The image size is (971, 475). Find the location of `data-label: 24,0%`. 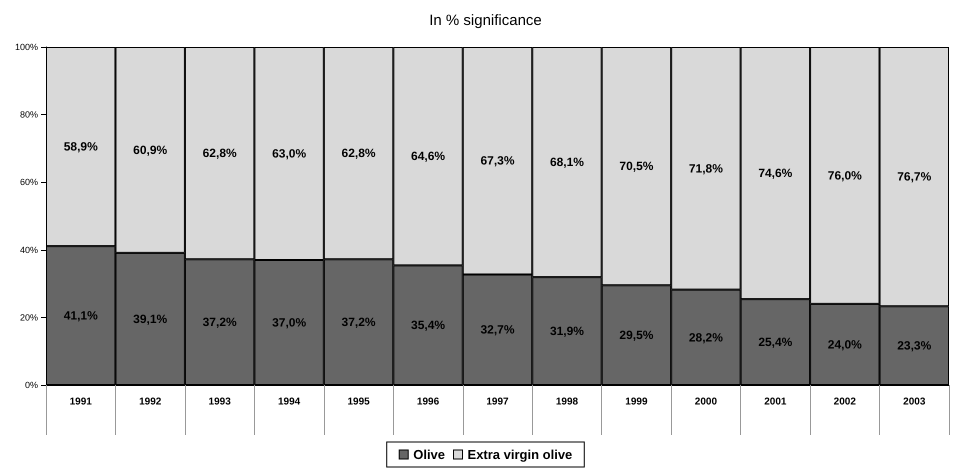

data-label: 24,0% is located at coordinates (845, 344).